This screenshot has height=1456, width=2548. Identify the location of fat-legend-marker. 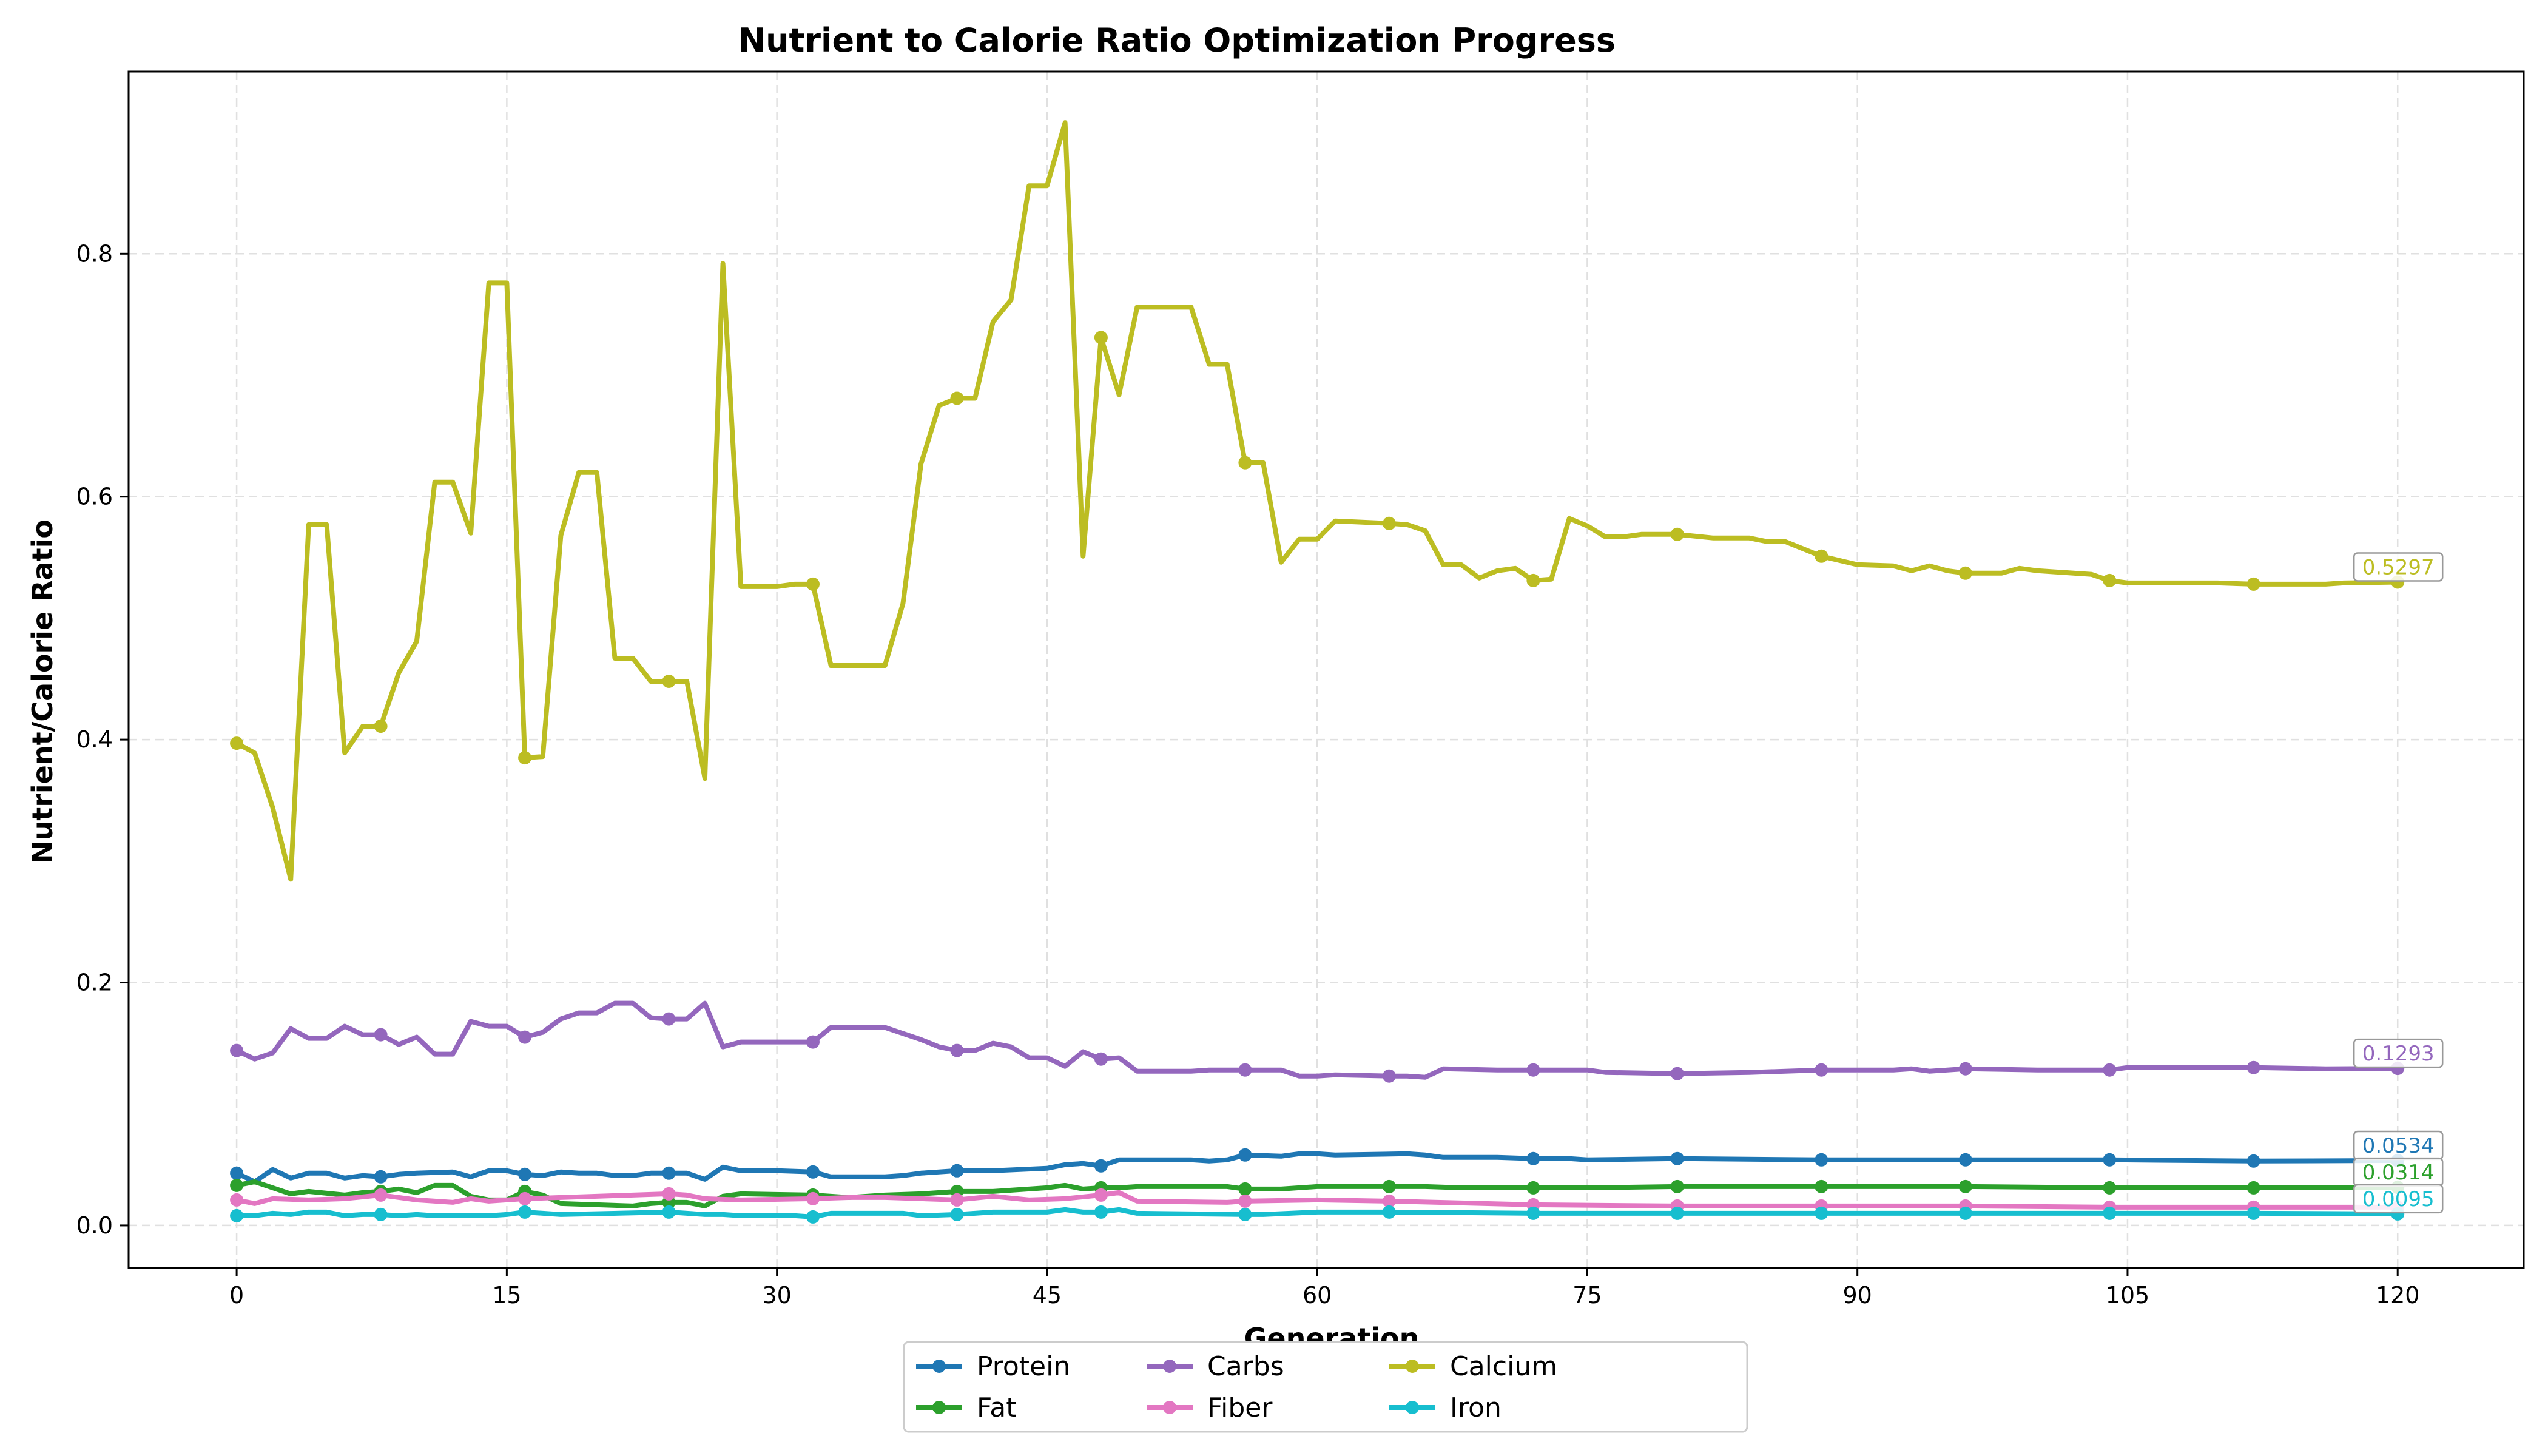
(939, 1408).